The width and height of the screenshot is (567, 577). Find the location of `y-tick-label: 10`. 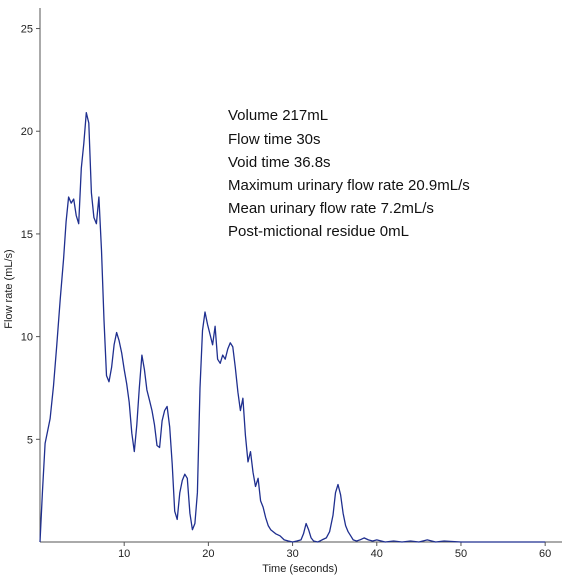

y-tick-label: 10 is located at coordinates (27, 338).